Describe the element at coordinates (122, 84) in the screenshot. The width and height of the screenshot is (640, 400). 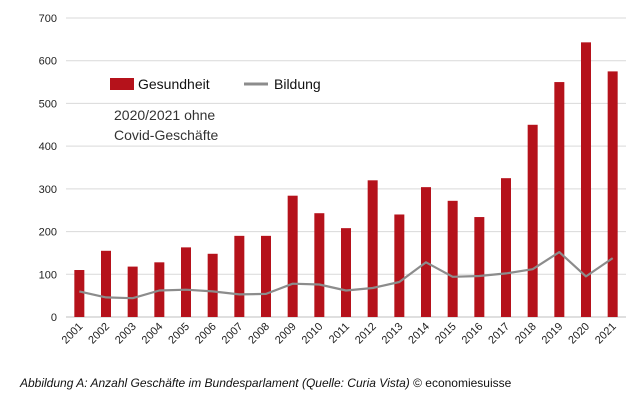
I see `legend-swatch-gesundheit` at that location.